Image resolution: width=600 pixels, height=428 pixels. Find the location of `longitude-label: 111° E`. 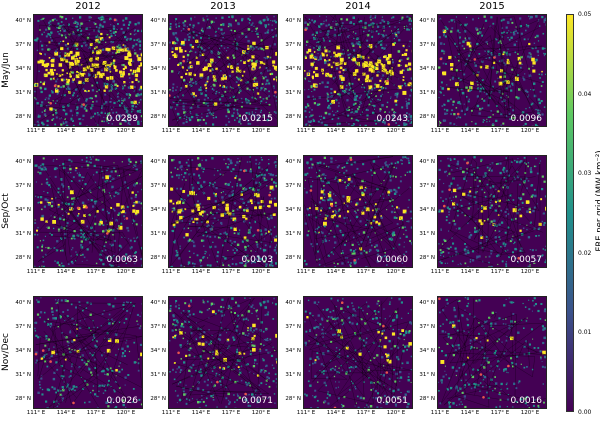

longitude-label: 111° E is located at coordinates (171, 272).